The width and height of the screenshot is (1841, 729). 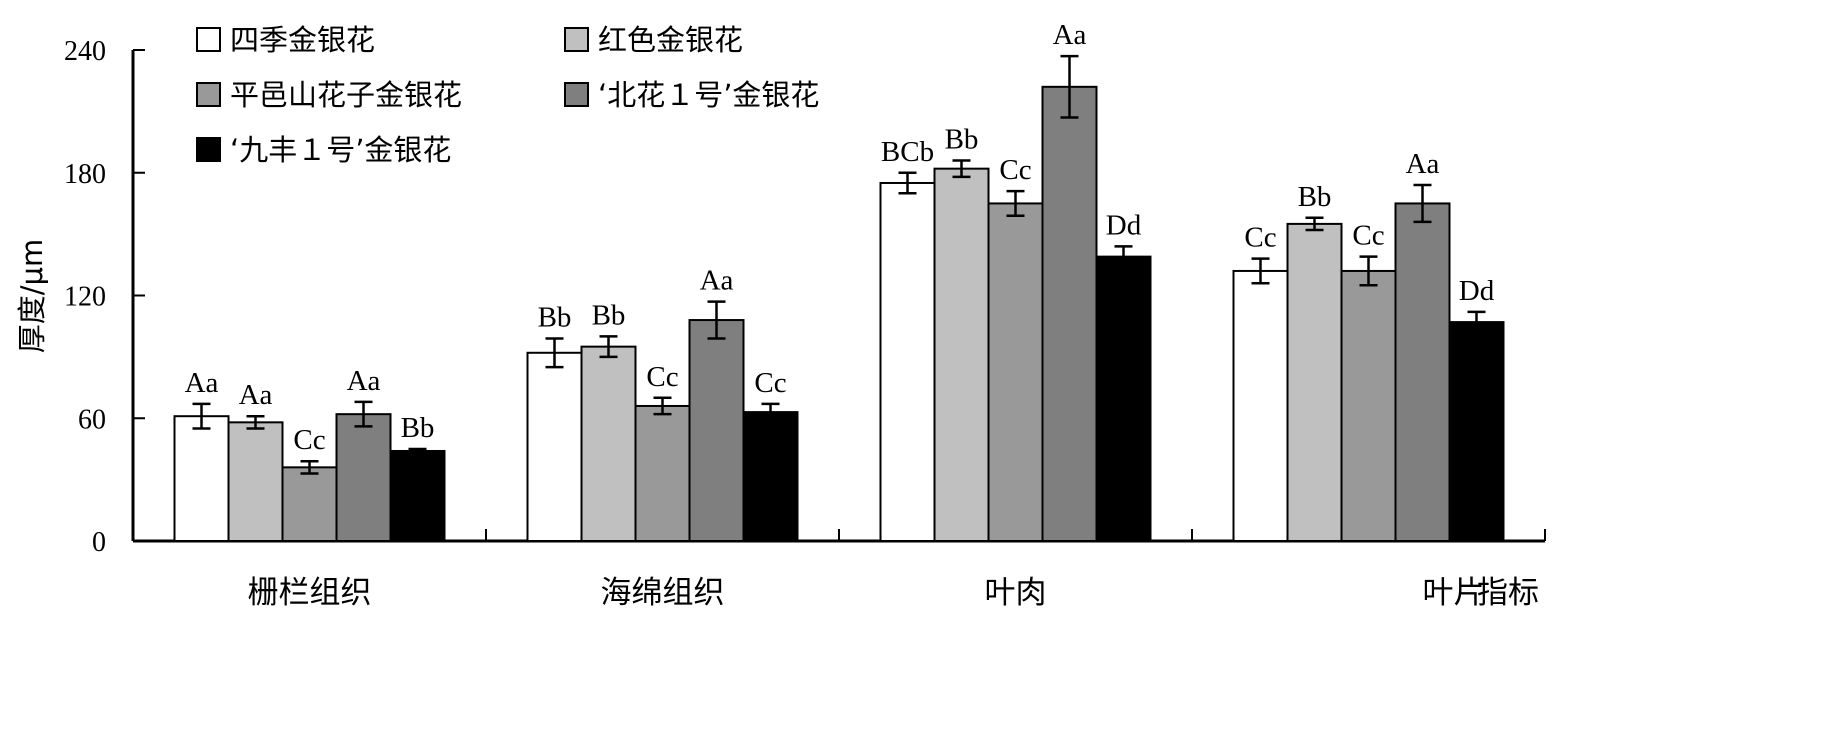 What do you see at coordinates (346, 95) in the screenshot?
I see `legend-label: 平邑山花子金银花` at bounding box center [346, 95].